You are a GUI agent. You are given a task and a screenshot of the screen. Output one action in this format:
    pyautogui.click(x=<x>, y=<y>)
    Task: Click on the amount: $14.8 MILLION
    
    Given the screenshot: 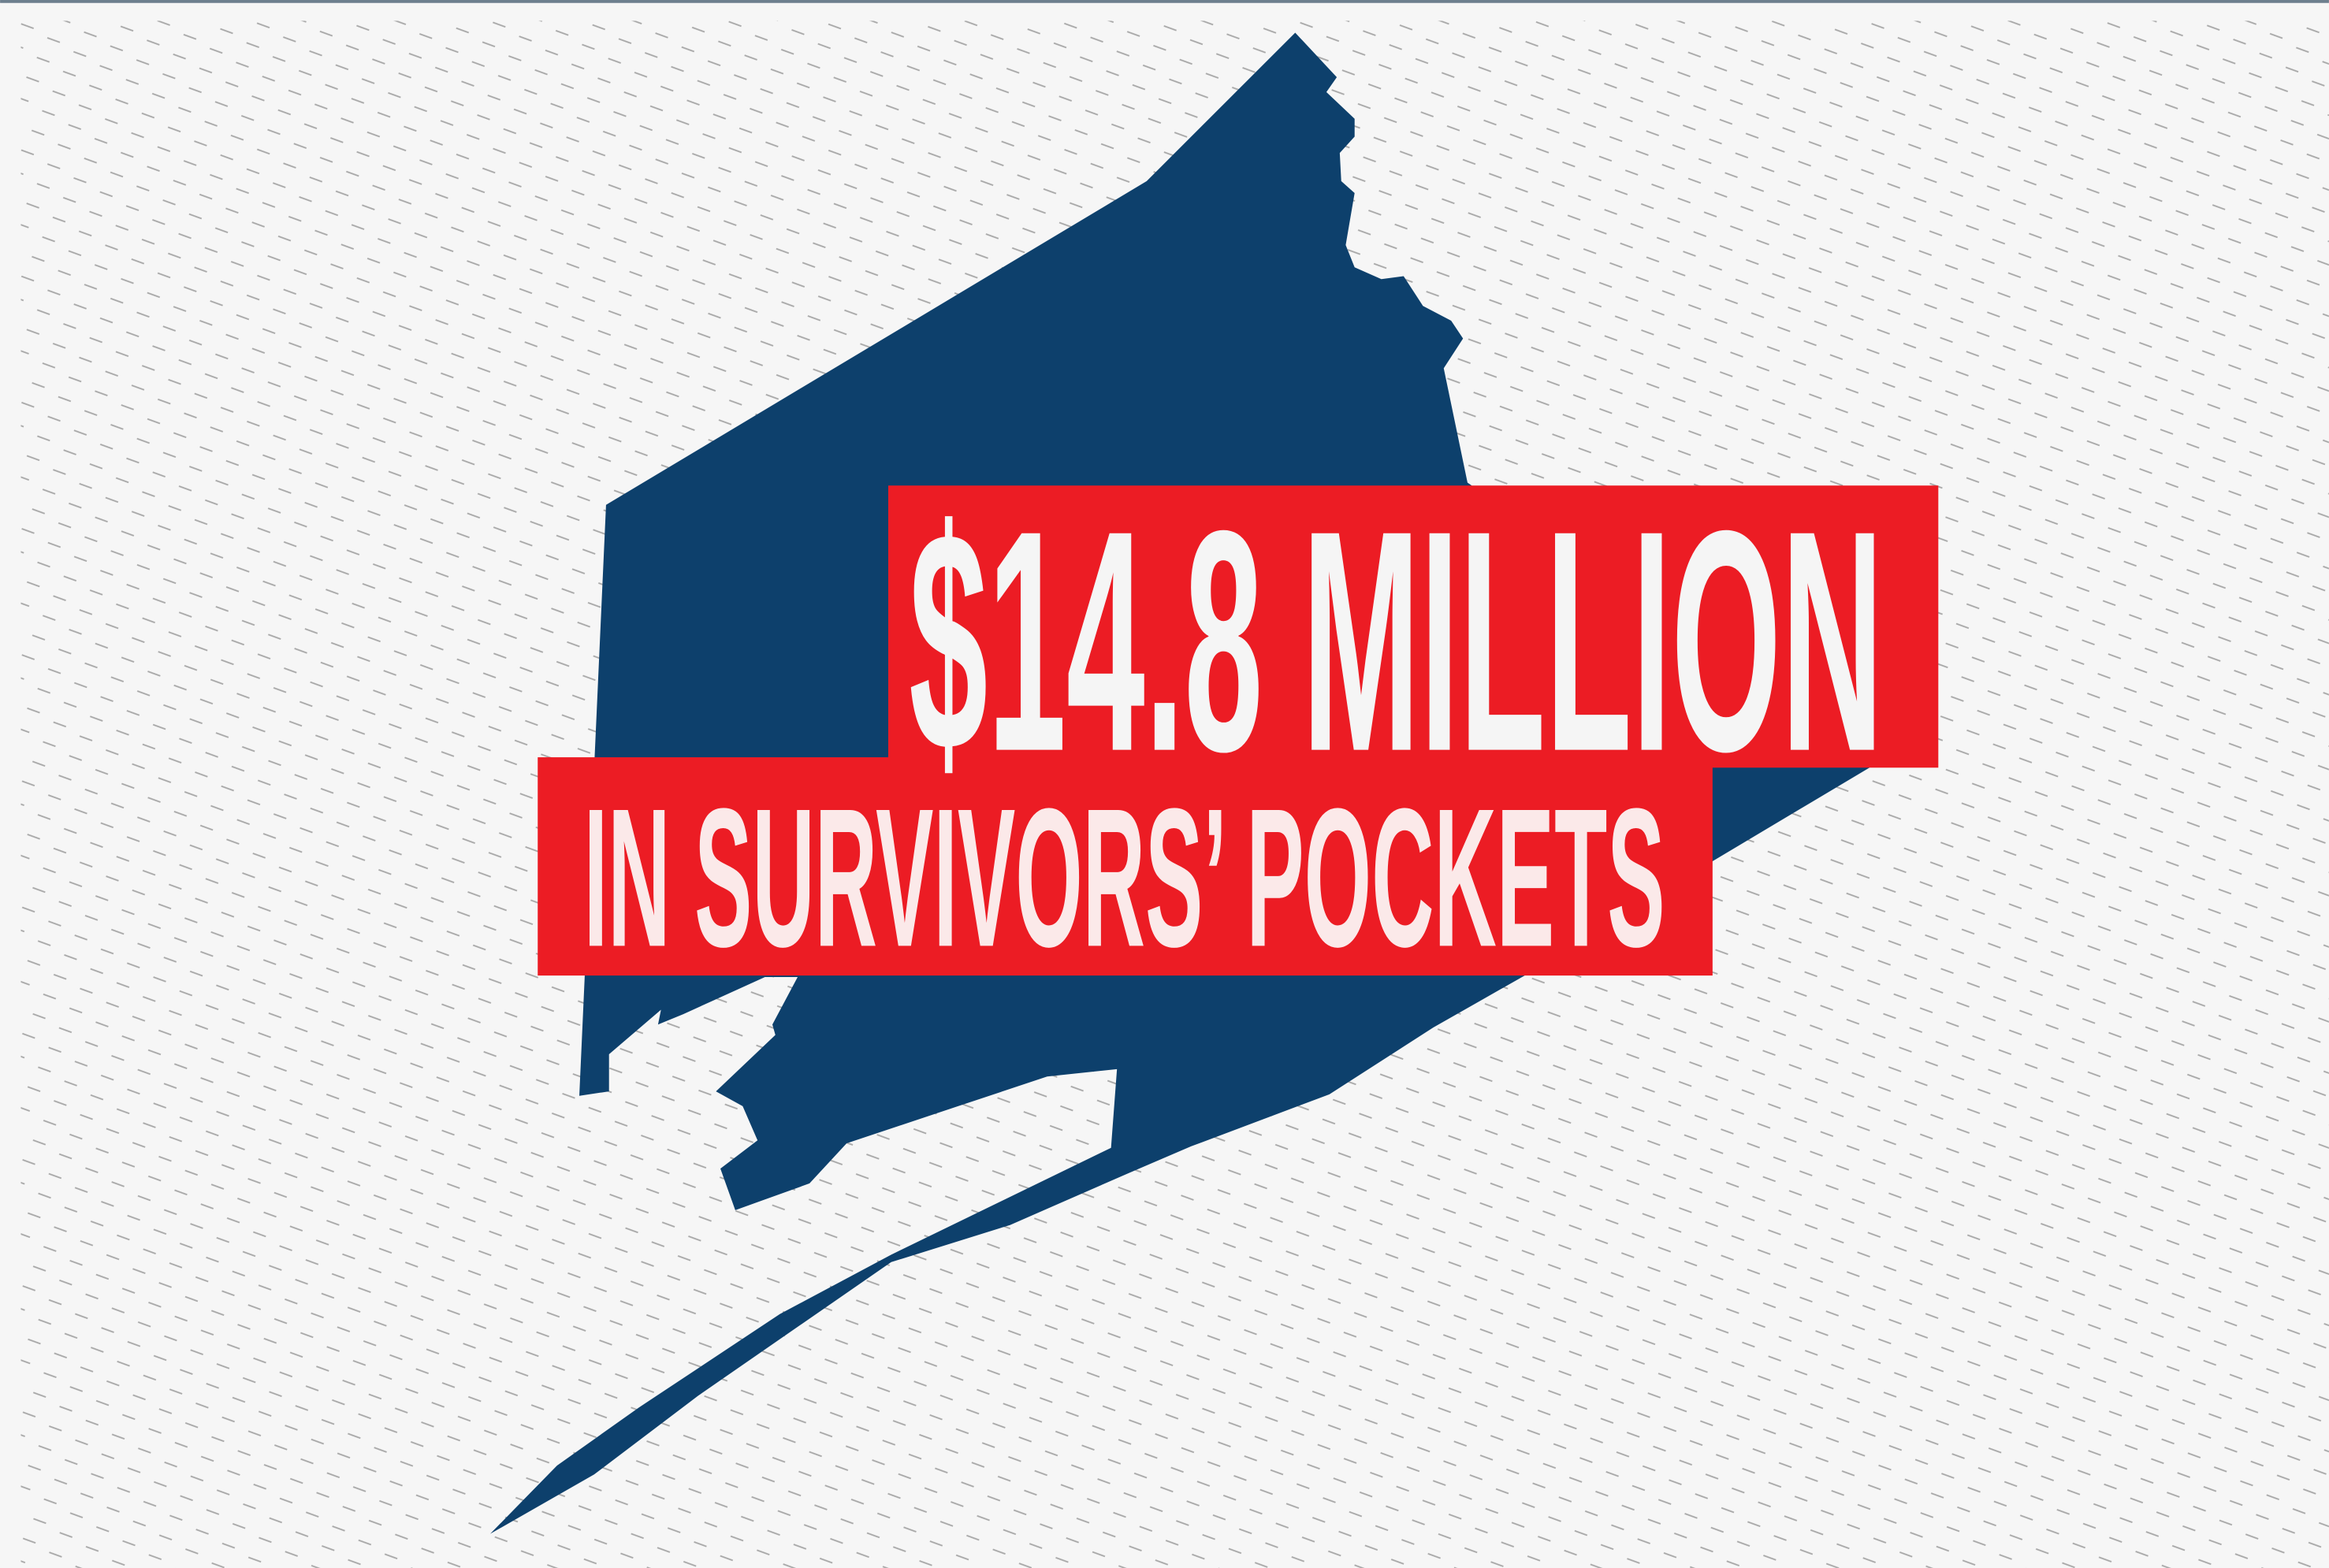 What is the action you would take?
    pyautogui.click(x=1396, y=641)
    